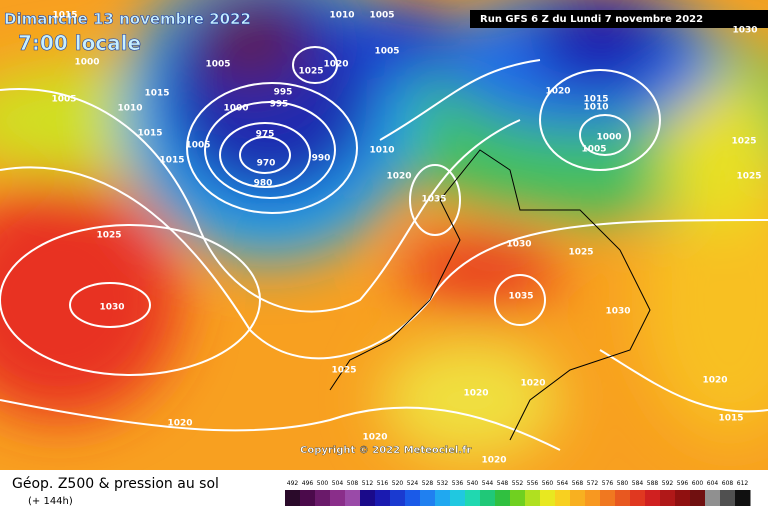 This screenshot has width=768, height=512. Describe the element at coordinates (488, 483) in the screenshot. I see `scale-label: 544` at that location.